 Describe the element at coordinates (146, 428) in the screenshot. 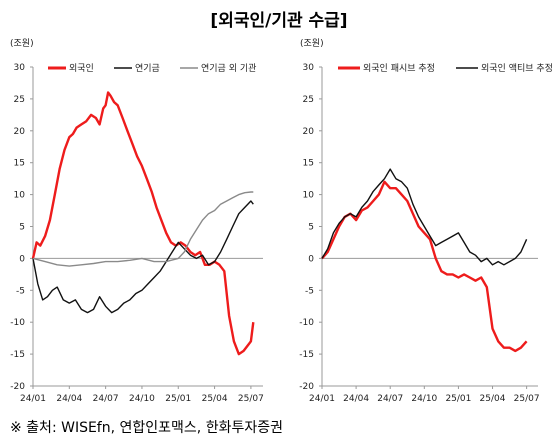

I see `source-note: ※ 출처: WISEfn, 연합인포맥스, 한화투자증권` at that location.